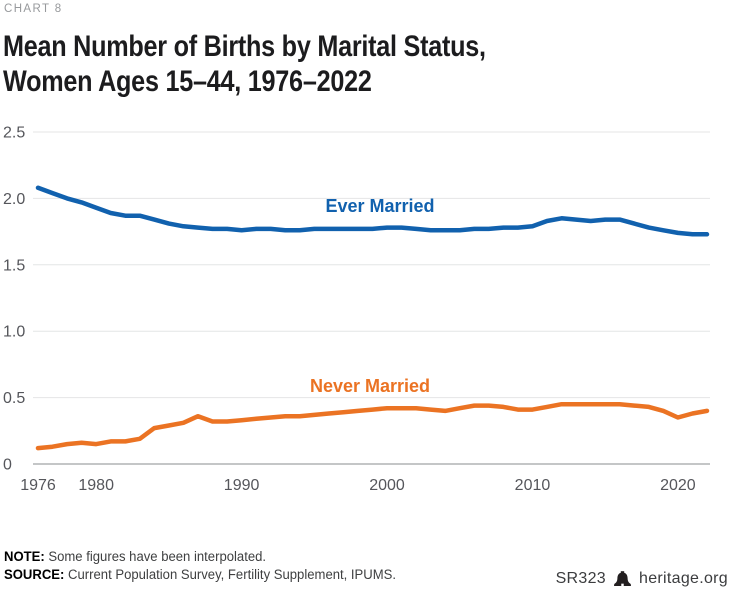 The height and width of the screenshot is (591, 734). What do you see at coordinates (387, 485) in the screenshot?
I see `x-tick-label: 2000` at bounding box center [387, 485].